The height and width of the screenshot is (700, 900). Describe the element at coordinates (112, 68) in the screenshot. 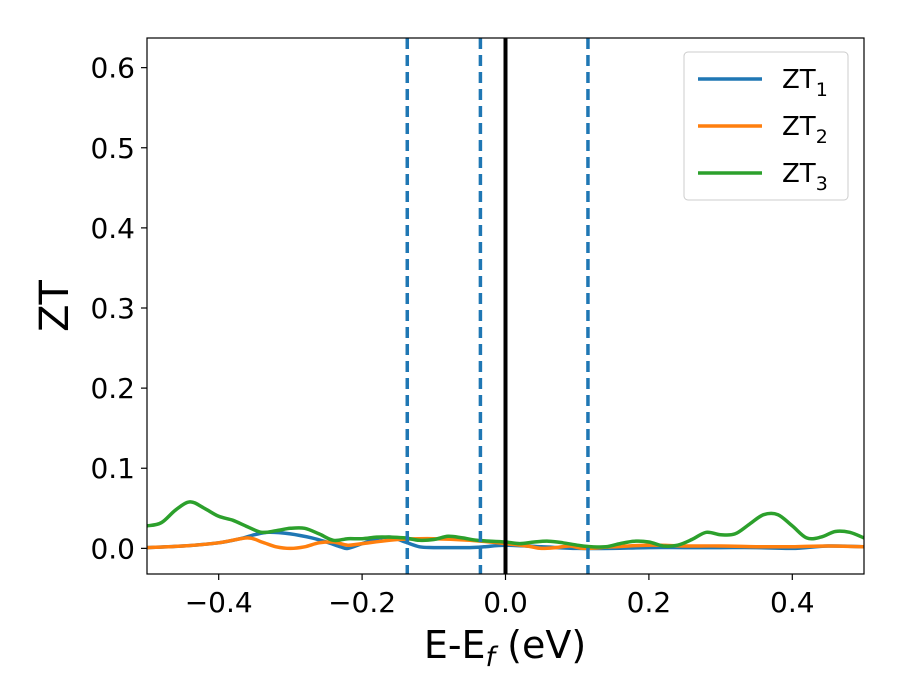

I see `y-tick-label: 0.6` at that location.